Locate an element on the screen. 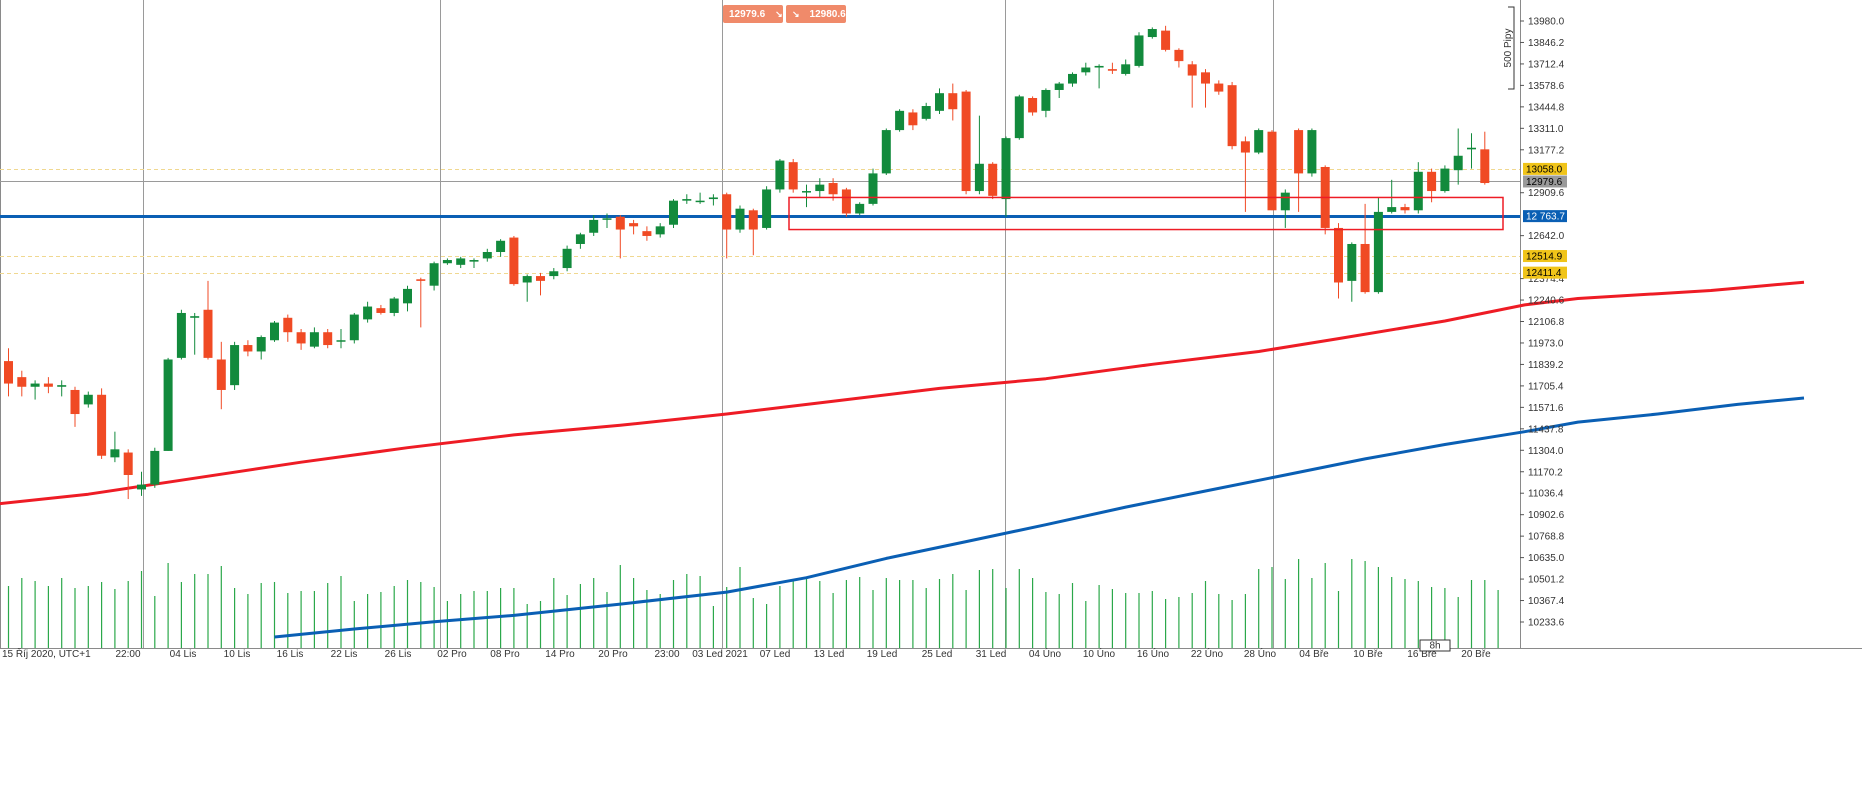 The height and width of the screenshot is (785, 1862). price-tick-label: 11304.0 is located at coordinates (1546, 451).